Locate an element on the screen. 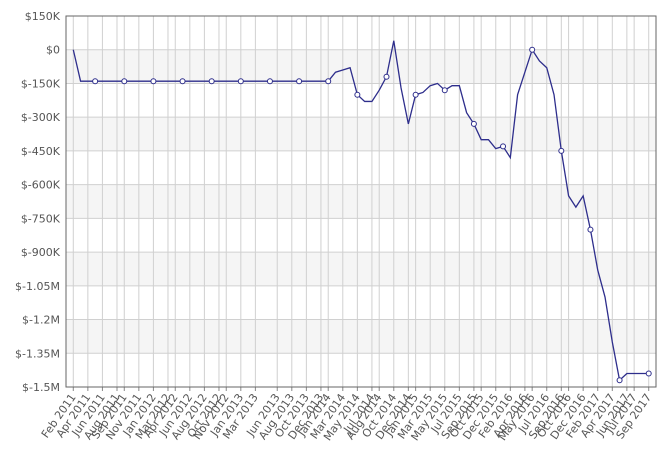 Image resolution: width=670 pixels, height=453 pixels. y-tick-label: $0 is located at coordinates (53, 50).